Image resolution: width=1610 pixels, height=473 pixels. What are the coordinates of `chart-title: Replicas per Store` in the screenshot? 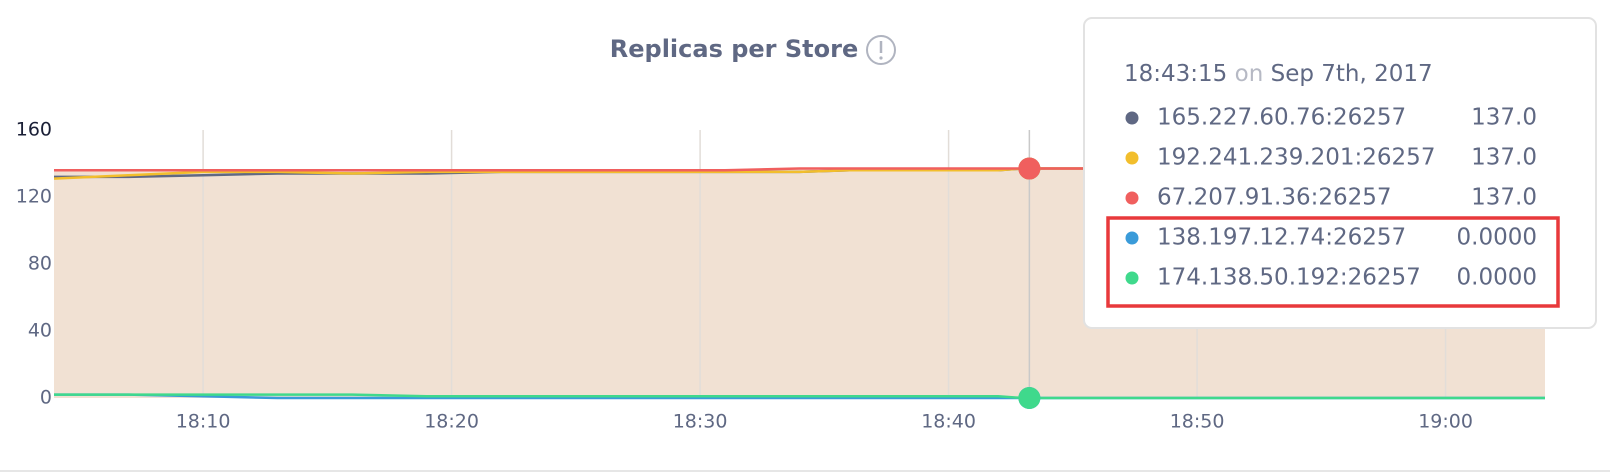 It's located at (734, 49).